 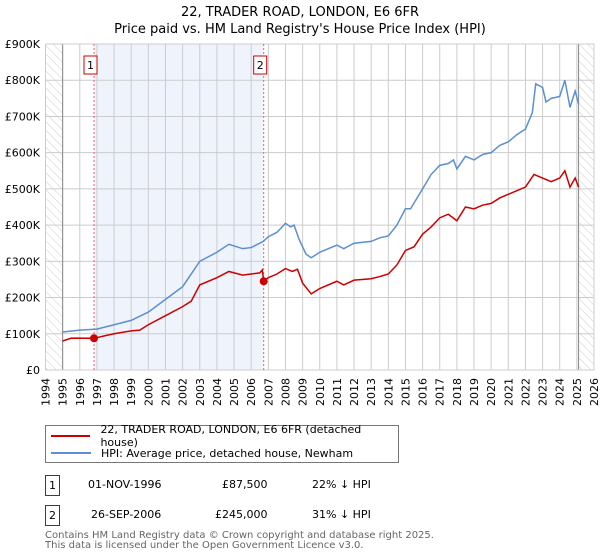 I want to click on x-tick-label: 2006, so click(x=251, y=392).